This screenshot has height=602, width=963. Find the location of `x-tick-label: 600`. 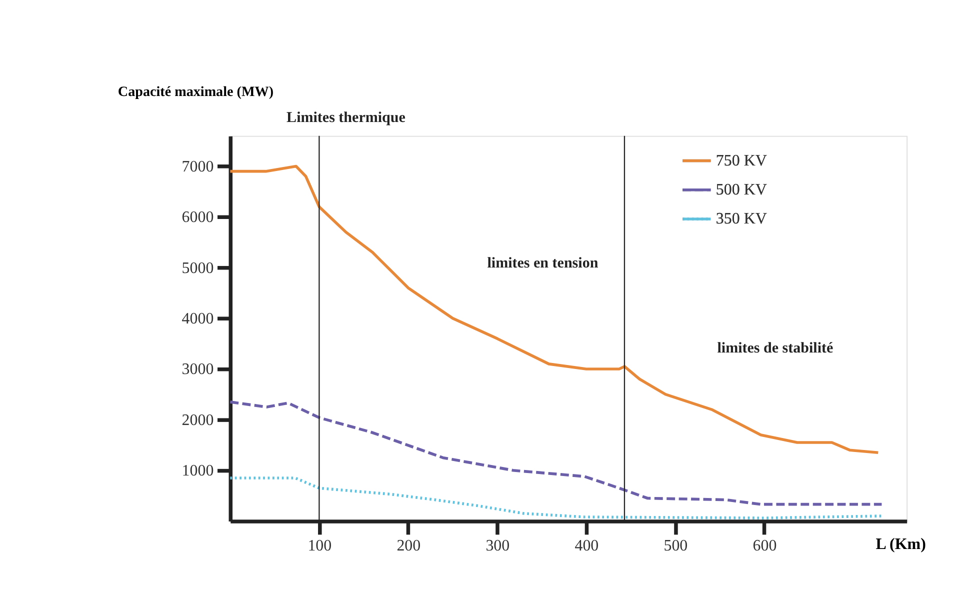

x-tick-label: 600 is located at coordinates (764, 546).